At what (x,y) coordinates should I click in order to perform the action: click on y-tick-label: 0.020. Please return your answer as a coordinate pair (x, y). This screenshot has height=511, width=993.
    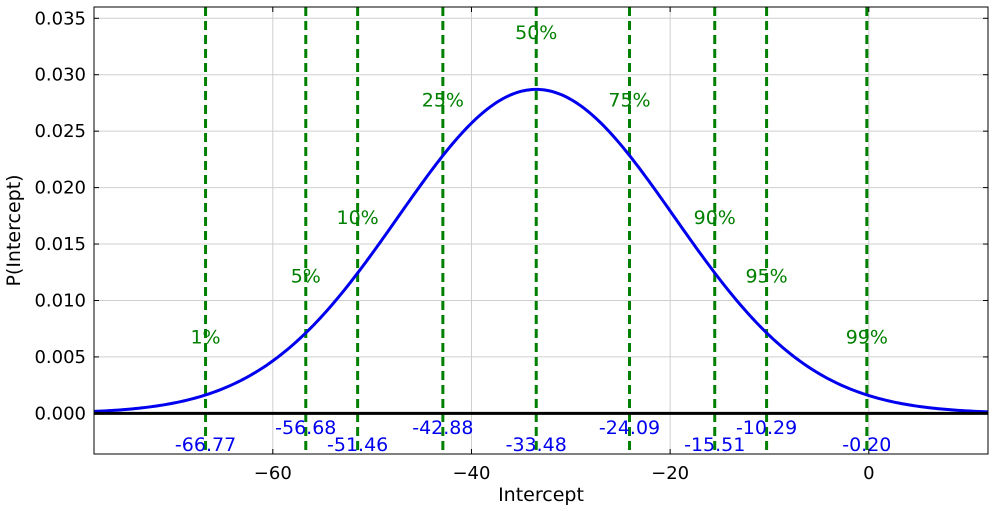
    Looking at the image, I should click on (60, 188).